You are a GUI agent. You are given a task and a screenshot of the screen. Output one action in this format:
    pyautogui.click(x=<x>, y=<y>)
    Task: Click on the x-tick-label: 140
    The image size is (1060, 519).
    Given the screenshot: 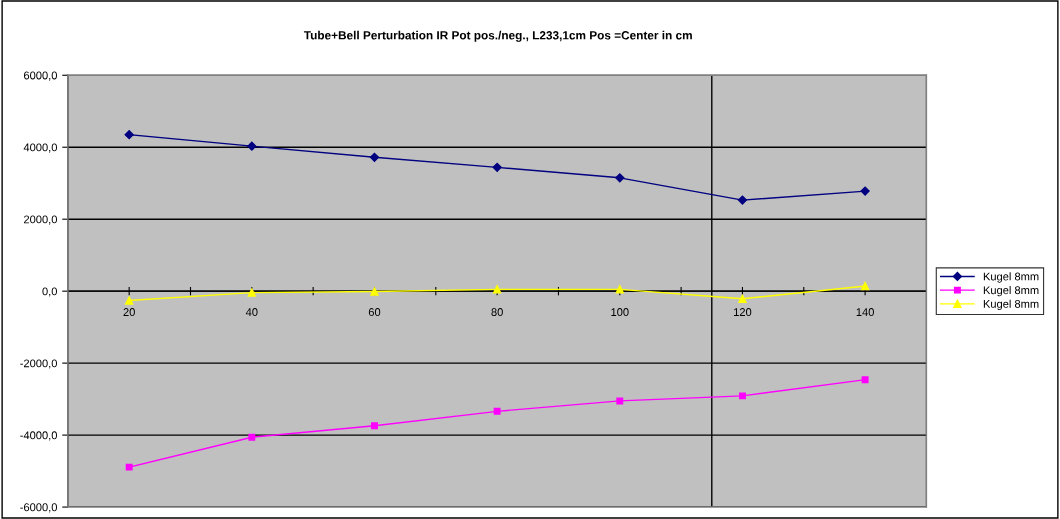 What is the action you would take?
    pyautogui.click(x=865, y=312)
    